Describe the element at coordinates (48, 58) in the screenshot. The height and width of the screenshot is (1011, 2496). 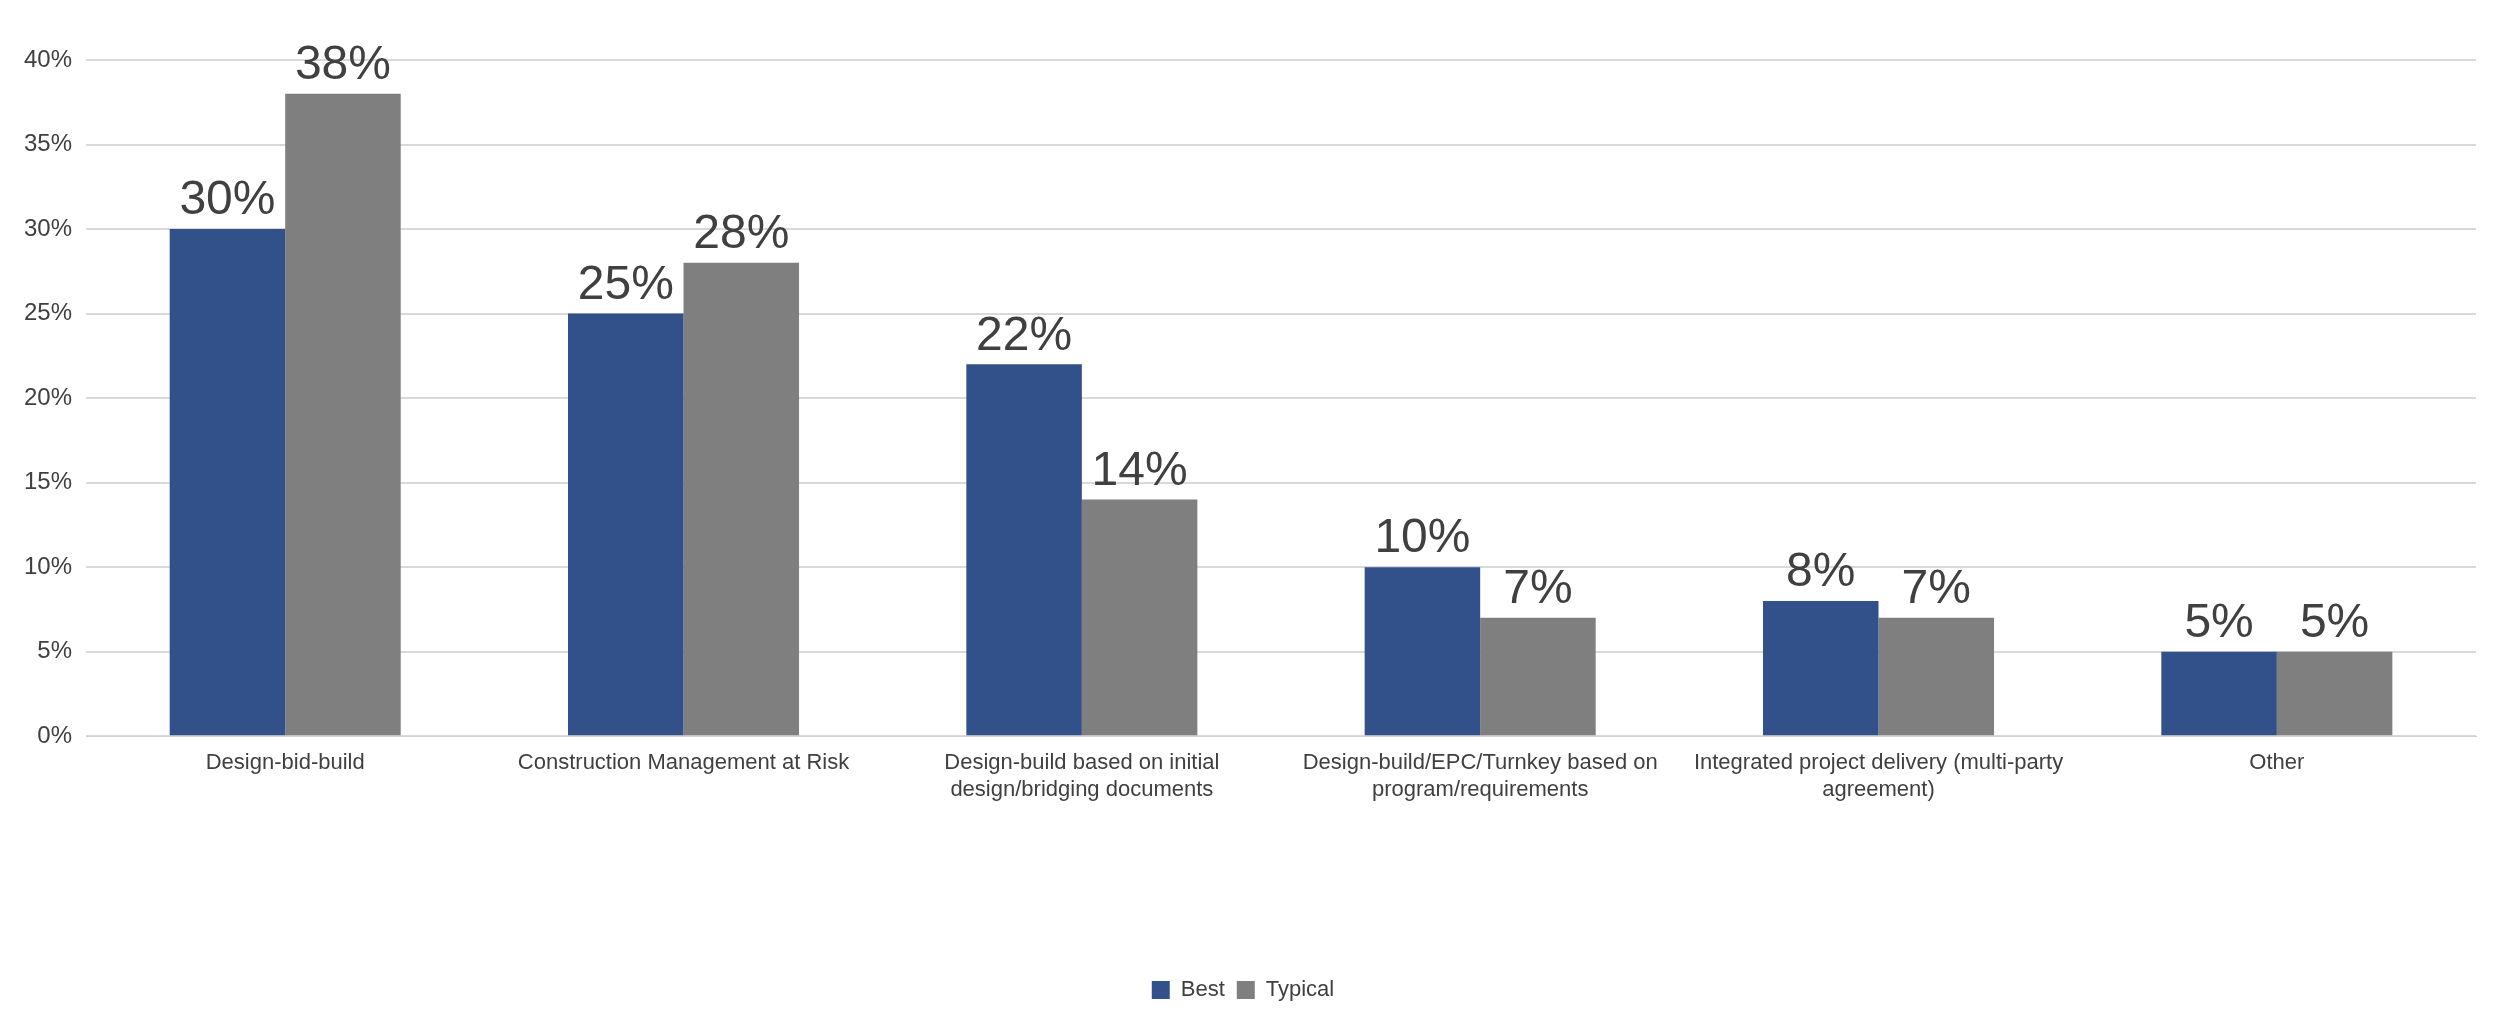
I see `y-tick-label: 40%` at that location.